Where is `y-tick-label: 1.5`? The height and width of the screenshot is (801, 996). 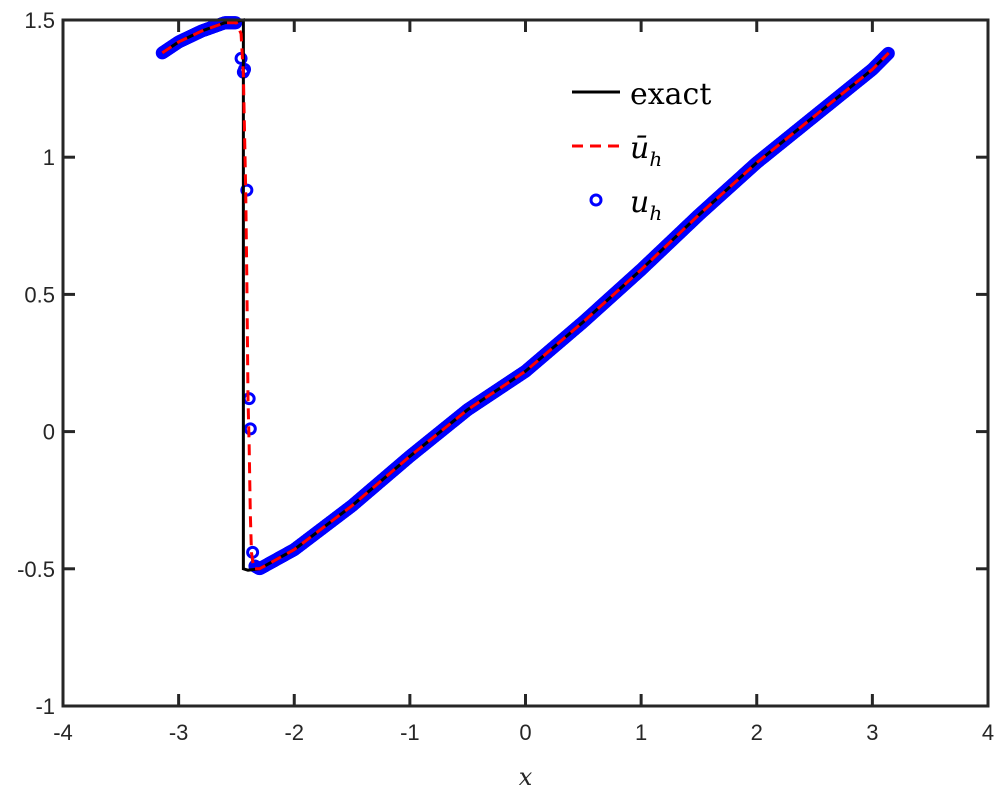
y-tick-label: 1.5 is located at coordinates (39, 20).